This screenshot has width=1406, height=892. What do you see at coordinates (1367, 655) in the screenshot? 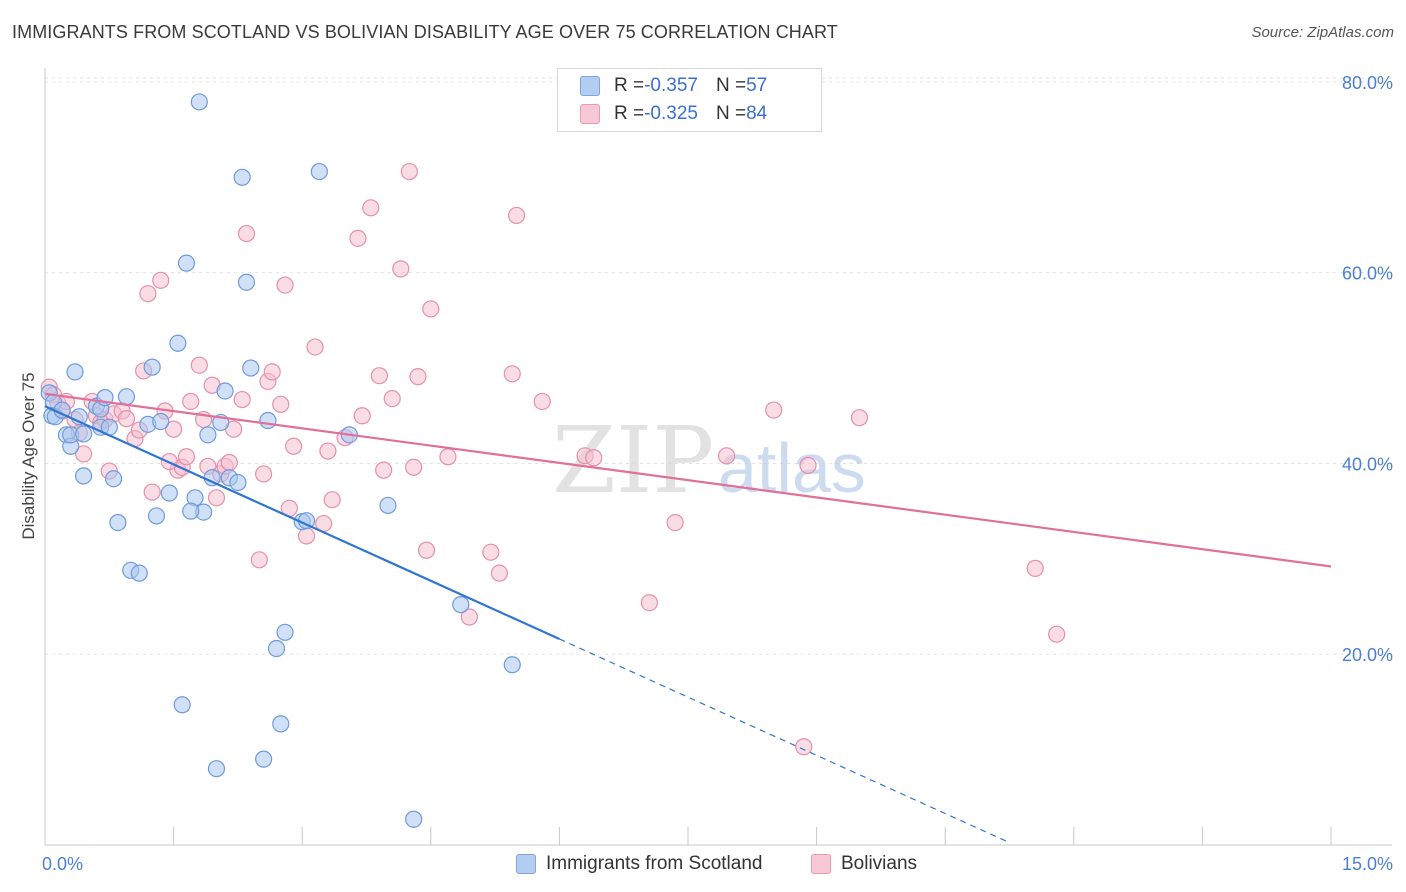
I see `y-tick-label: 20.0%` at bounding box center [1367, 655].